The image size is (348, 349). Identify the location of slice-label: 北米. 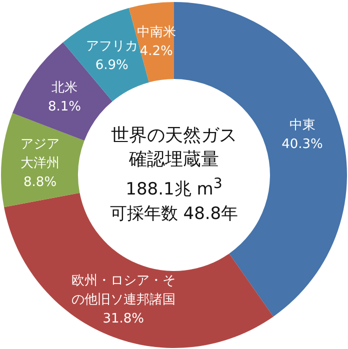
(65, 87).